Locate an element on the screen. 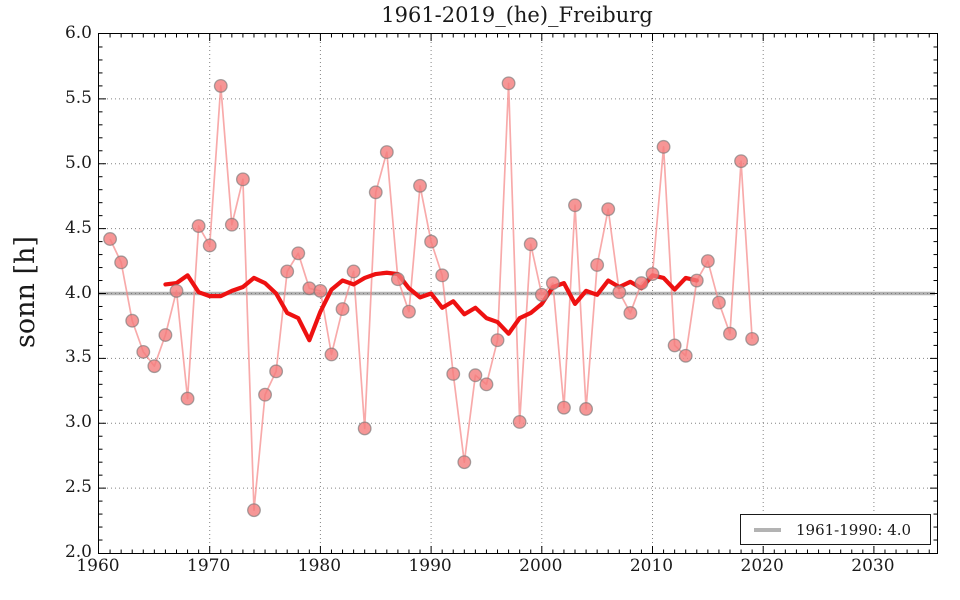  y-tick-label: 3.0 is located at coordinates (78, 422).